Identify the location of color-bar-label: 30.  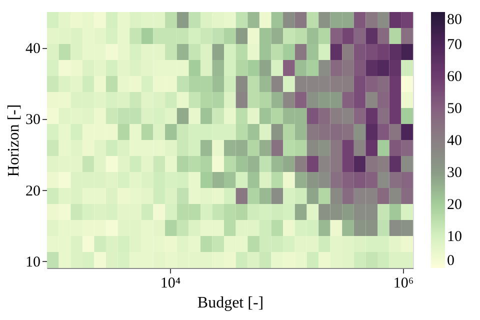
(454, 173).